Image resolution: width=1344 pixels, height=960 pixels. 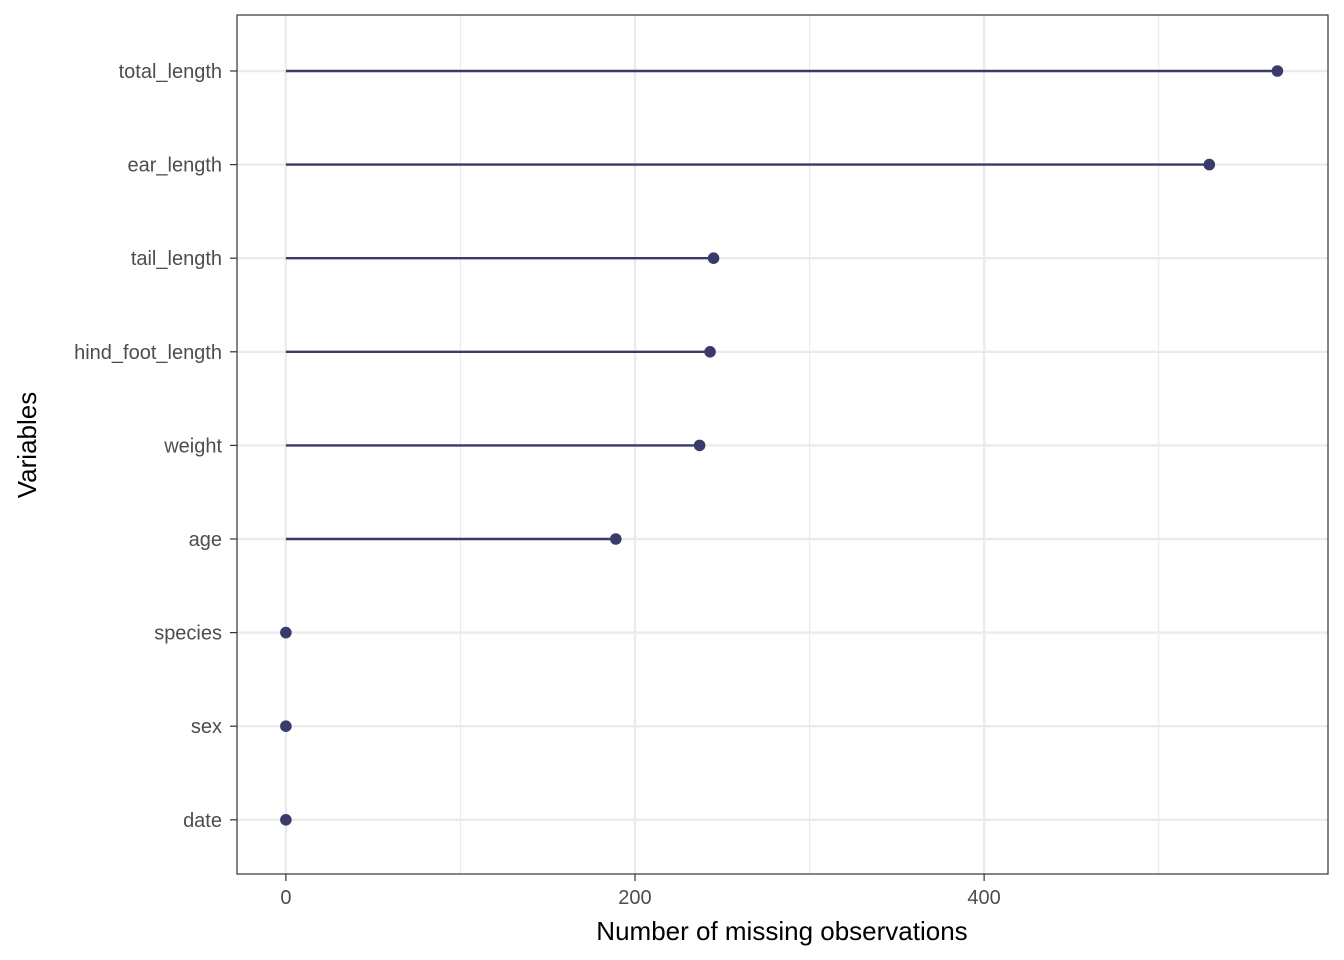 I want to click on y-tick-label: tail_length, so click(x=176, y=259).